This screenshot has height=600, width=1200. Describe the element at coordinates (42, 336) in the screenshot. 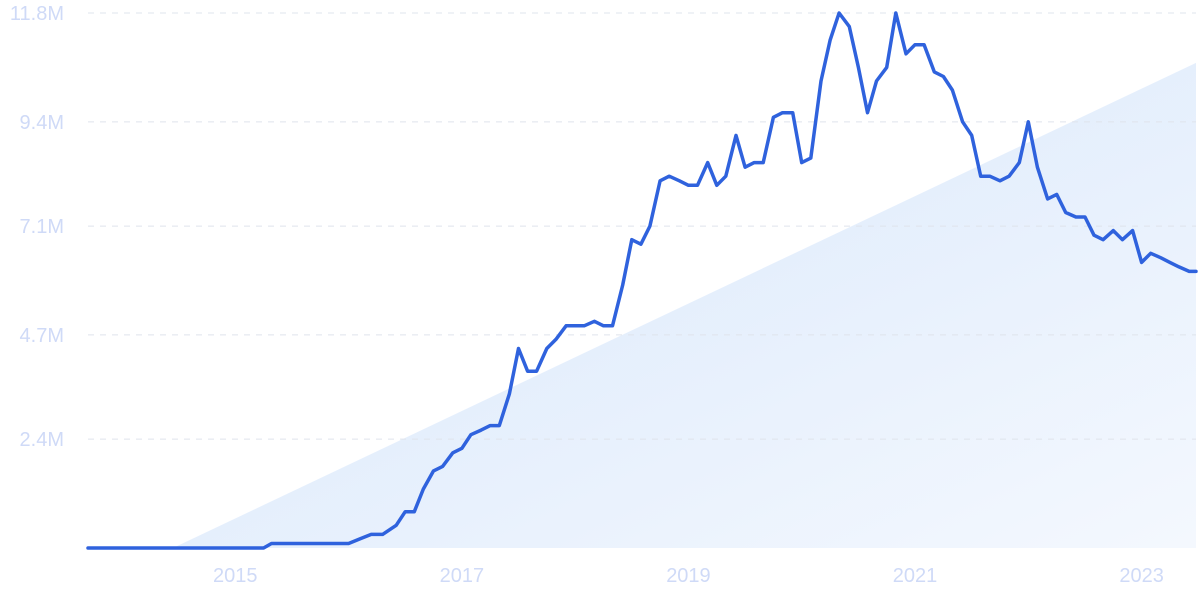

I see `y-tick-label: 4.7M` at that location.